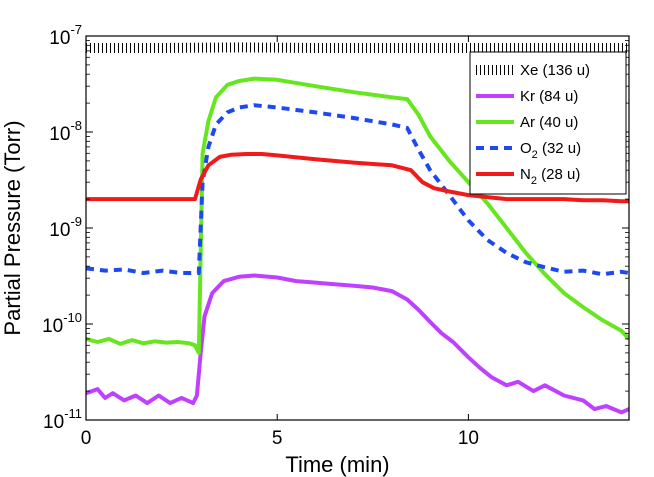  Describe the element at coordinates (65, 35) in the screenshot. I see `y-tick-label: 10⁻⁷` at that location.